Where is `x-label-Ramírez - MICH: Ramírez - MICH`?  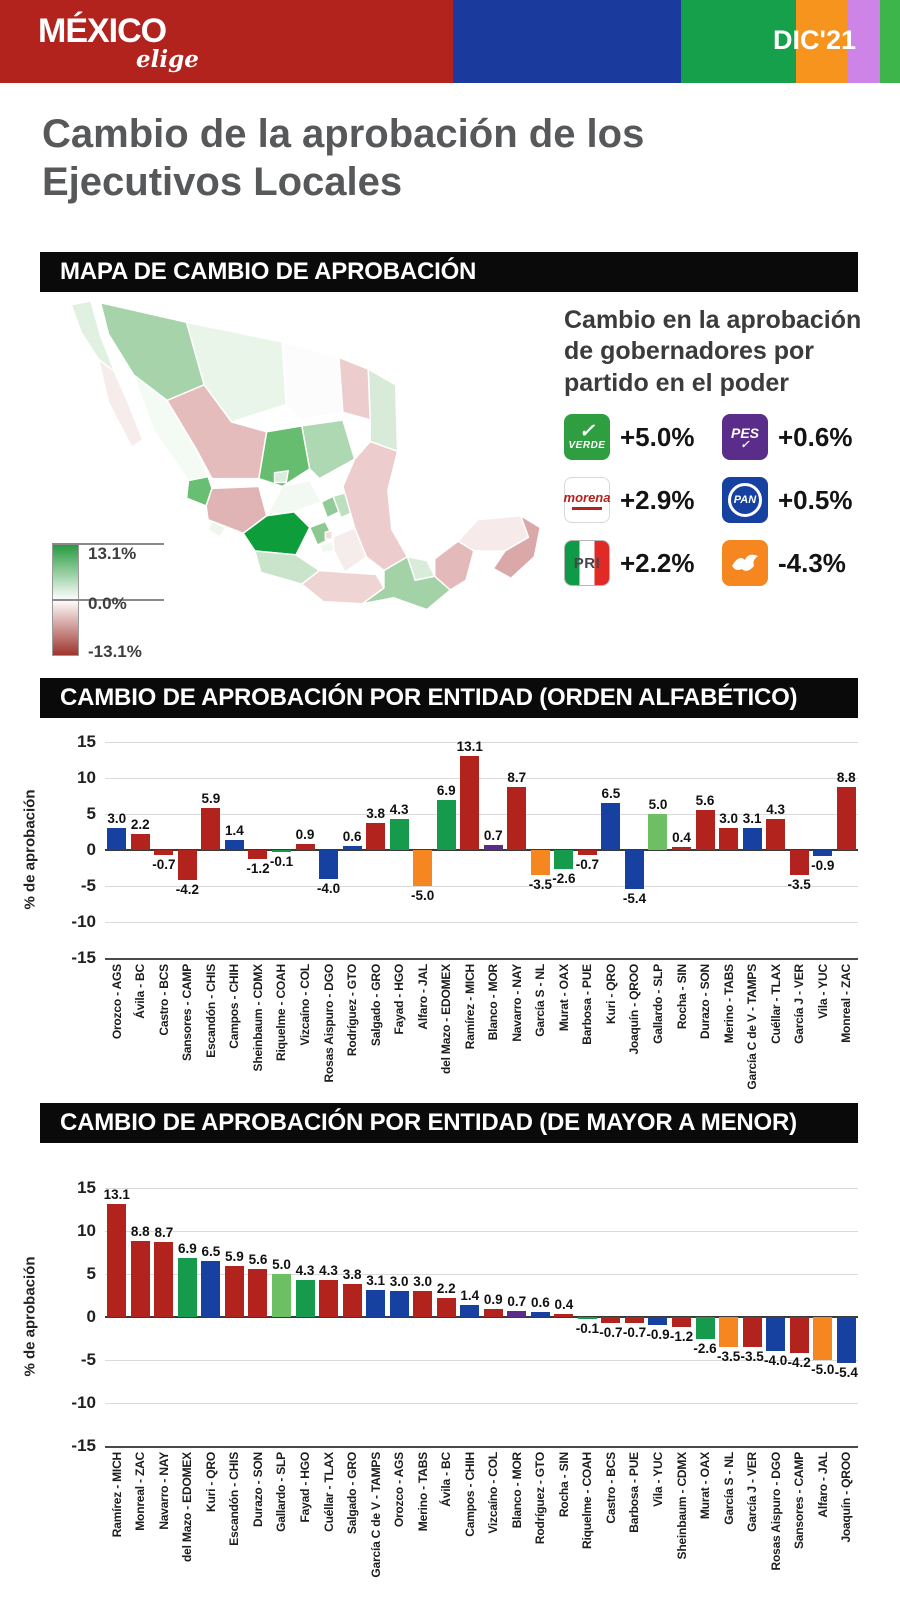 x-label-Ramírez - MICH: Ramírez - MICH is located at coordinates (469, 1007).